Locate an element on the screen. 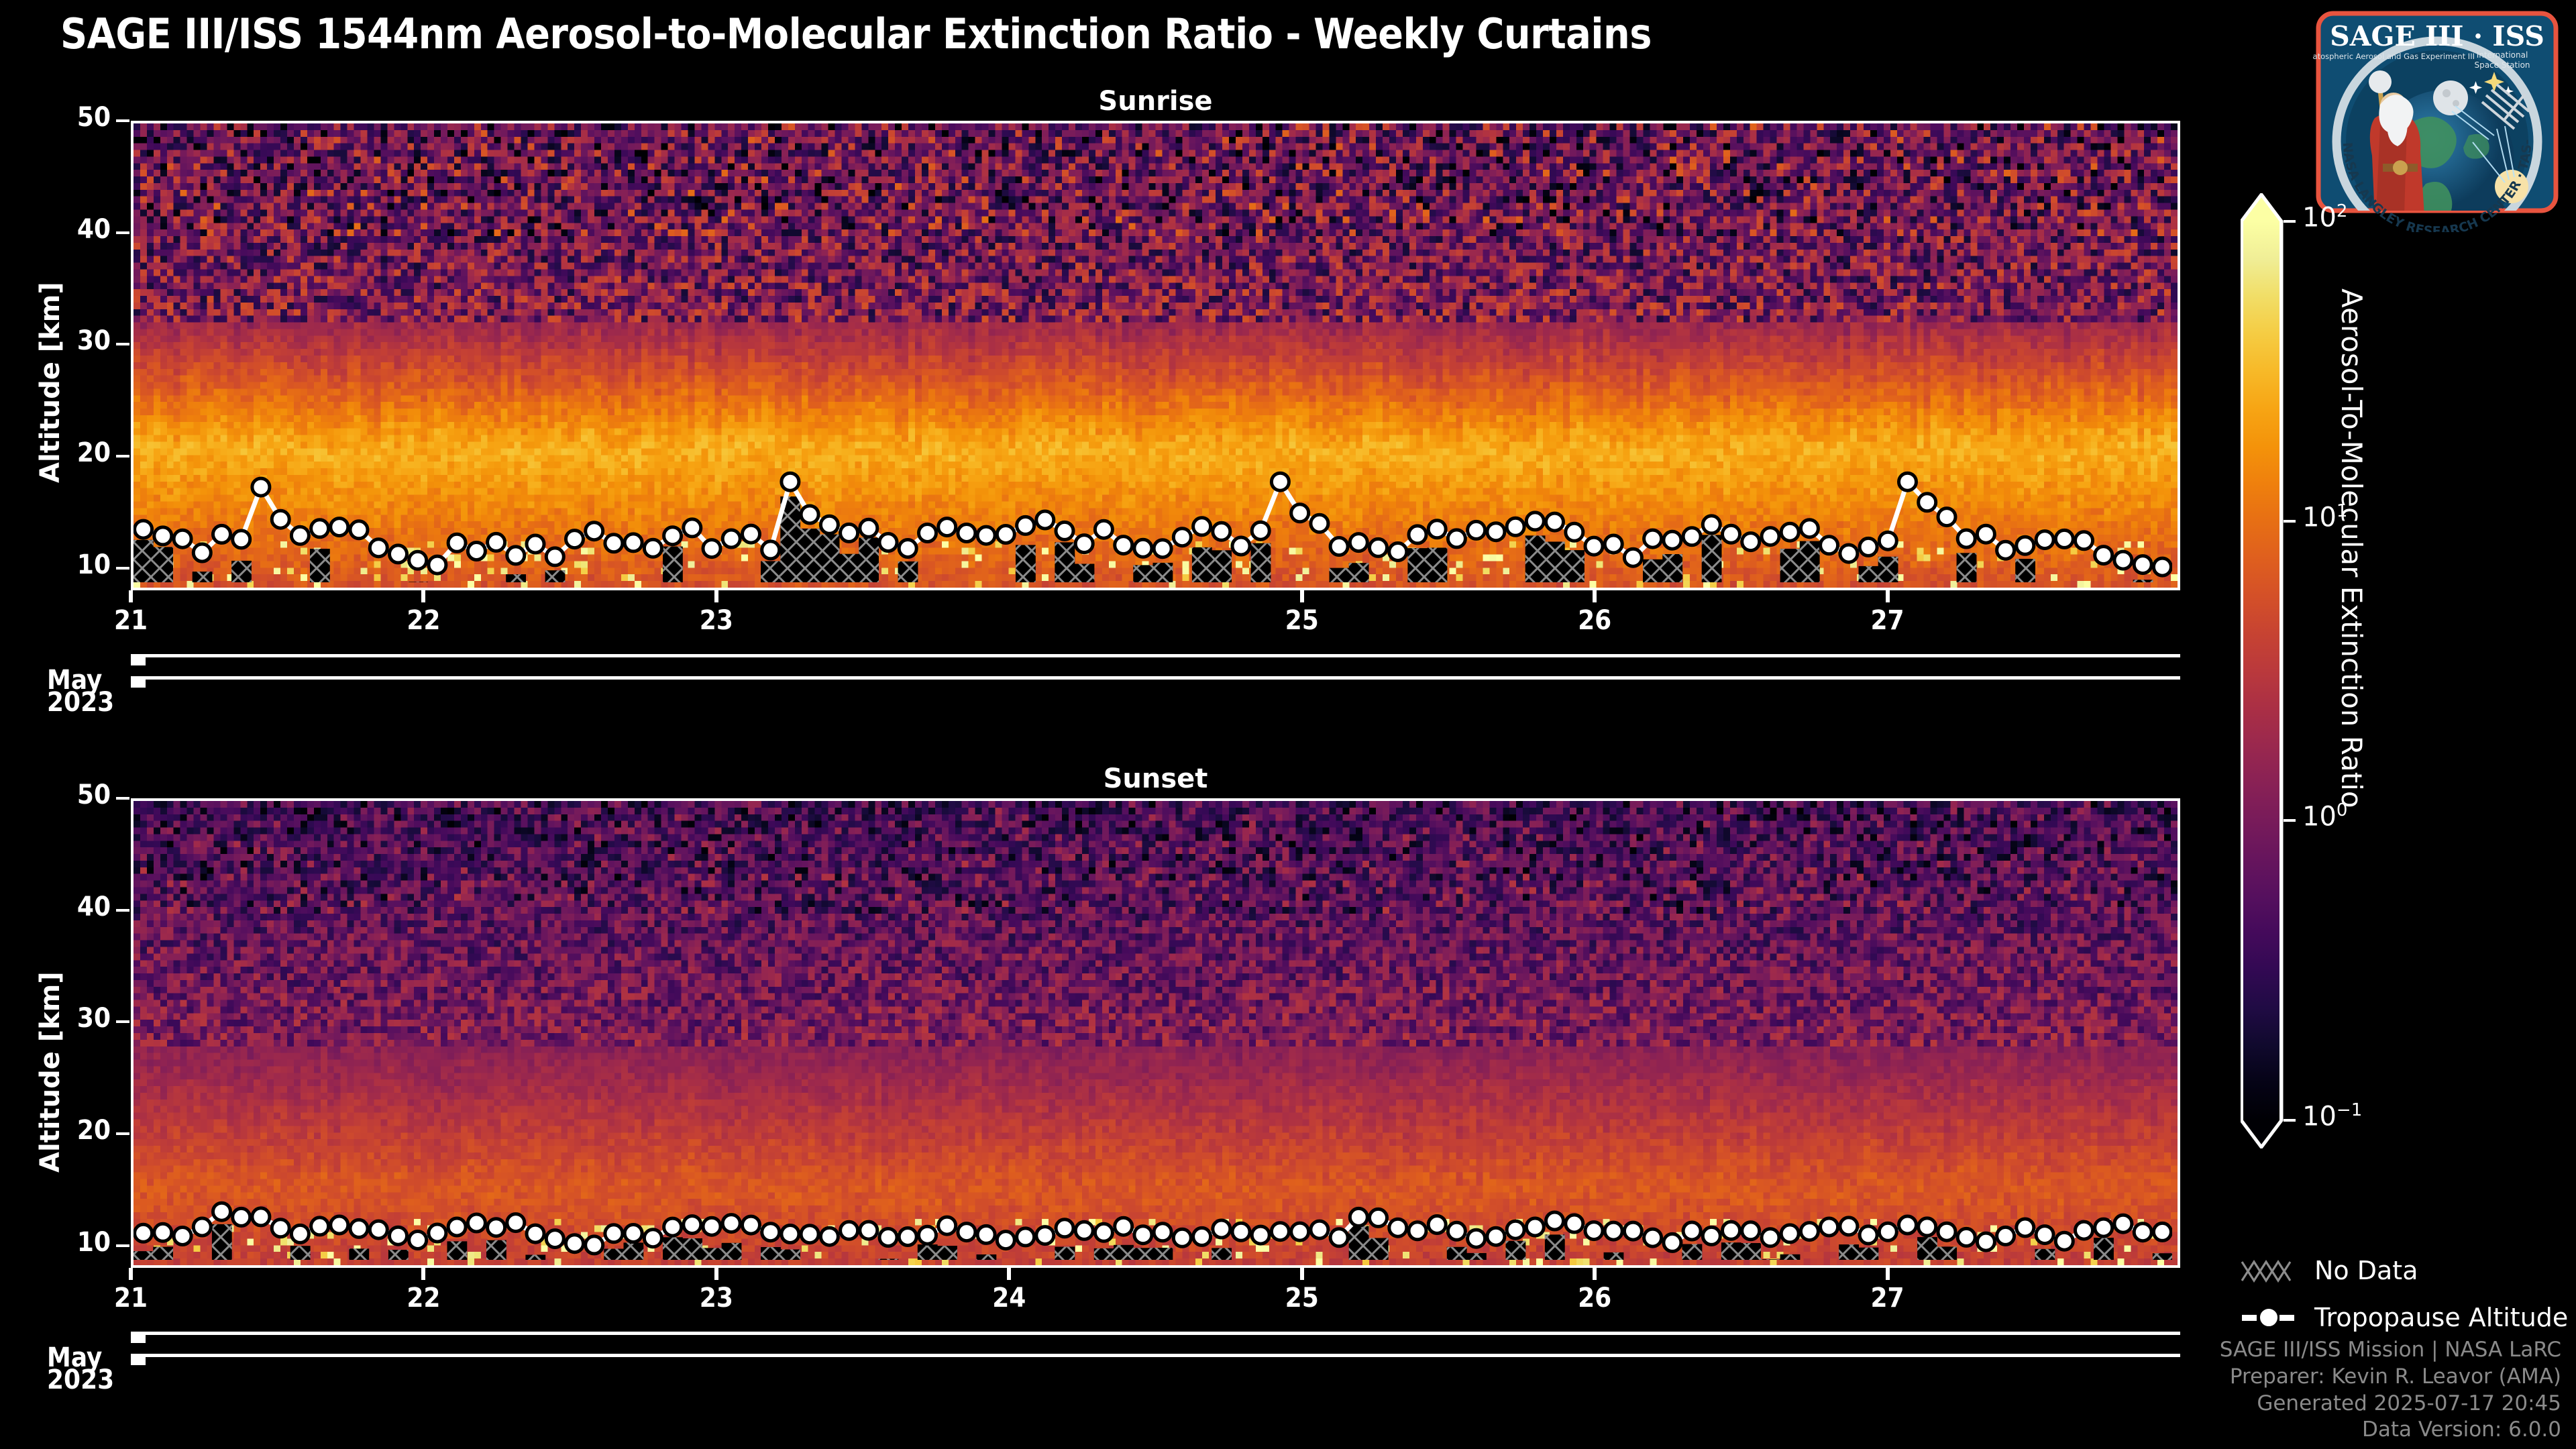  sunrise-year-level-label: 2023 is located at coordinates (81, 702).